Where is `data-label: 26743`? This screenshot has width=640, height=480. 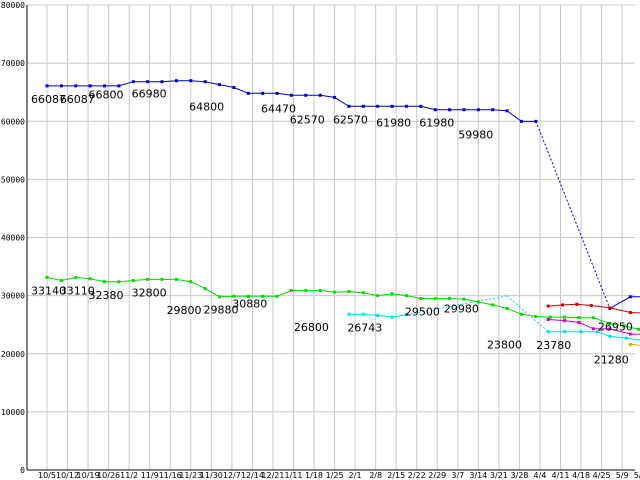 data-label: 26743 is located at coordinates (364, 328).